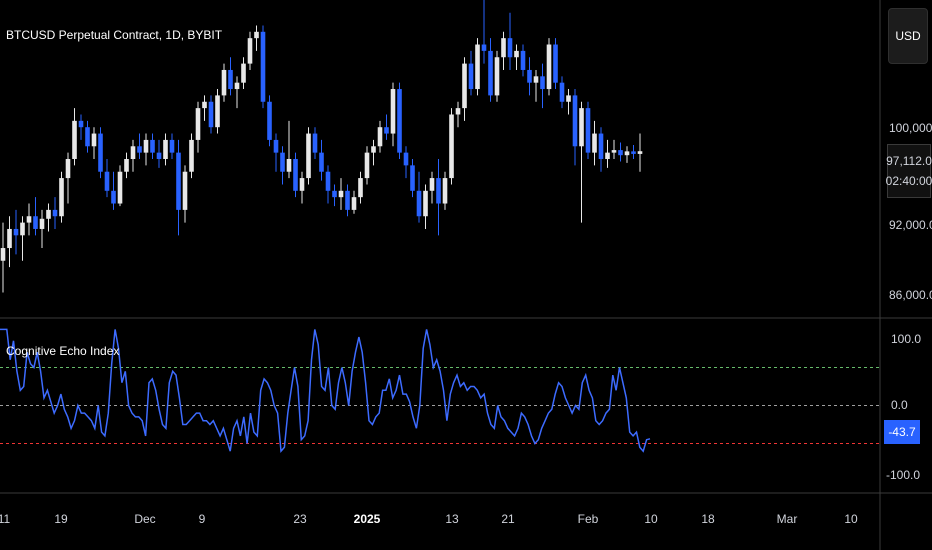 The width and height of the screenshot is (932, 550). What do you see at coordinates (202, 519) in the screenshot?
I see `time-tick-label: 9` at bounding box center [202, 519].